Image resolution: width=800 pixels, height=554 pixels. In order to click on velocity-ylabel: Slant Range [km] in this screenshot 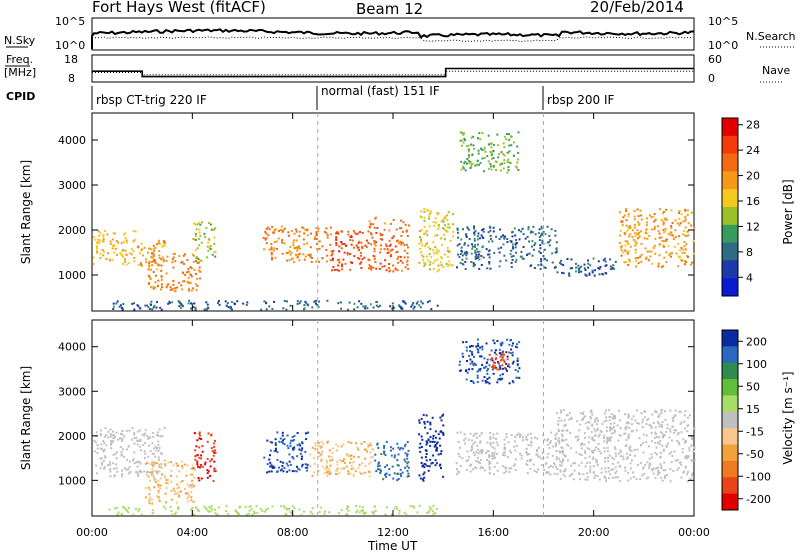, I will do `click(26, 418)`.